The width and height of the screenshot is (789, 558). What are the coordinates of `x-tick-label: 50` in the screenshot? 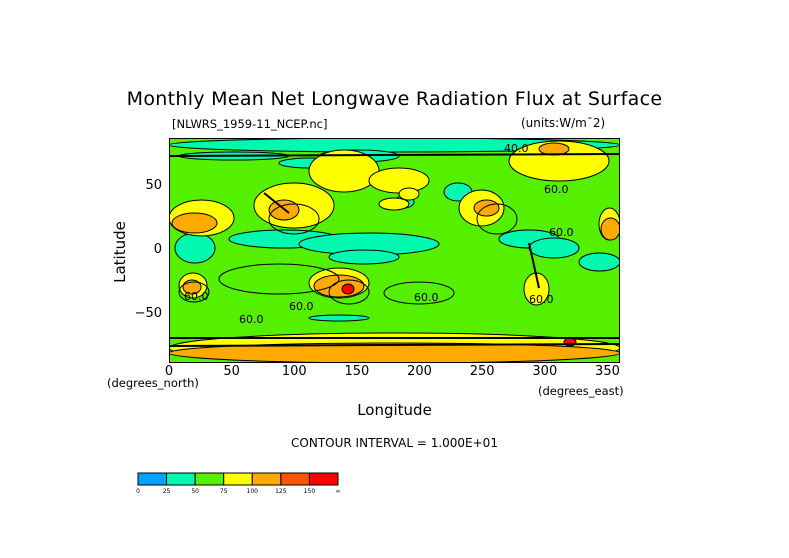 It's located at (231, 371).